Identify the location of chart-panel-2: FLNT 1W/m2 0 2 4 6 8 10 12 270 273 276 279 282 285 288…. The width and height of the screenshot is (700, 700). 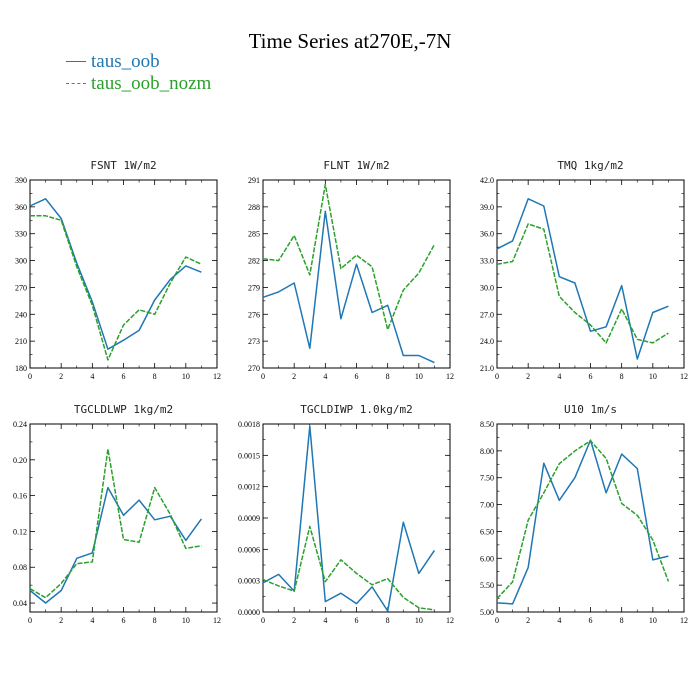
(351, 270).